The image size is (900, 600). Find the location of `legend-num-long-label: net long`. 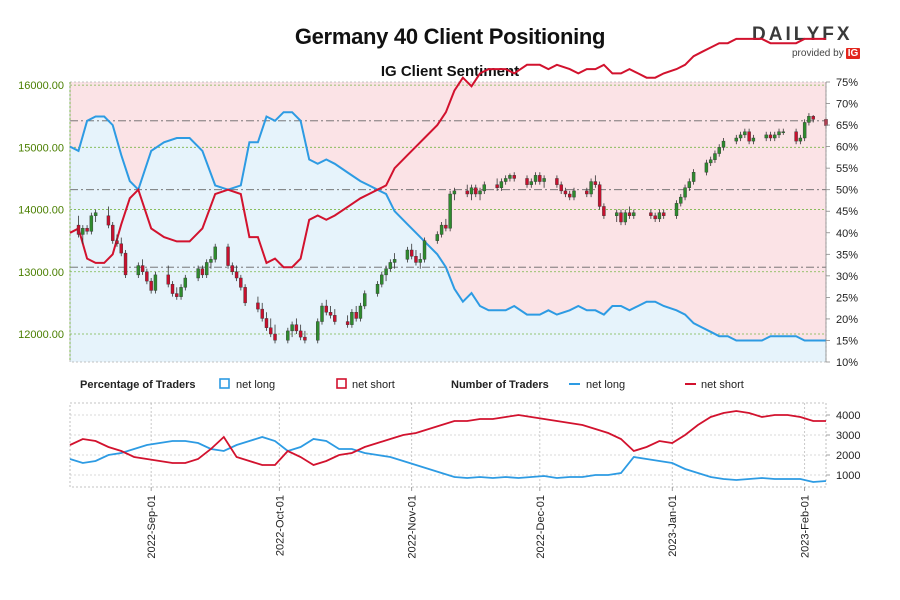

legend-num-long-label: net long is located at coordinates (605, 385).